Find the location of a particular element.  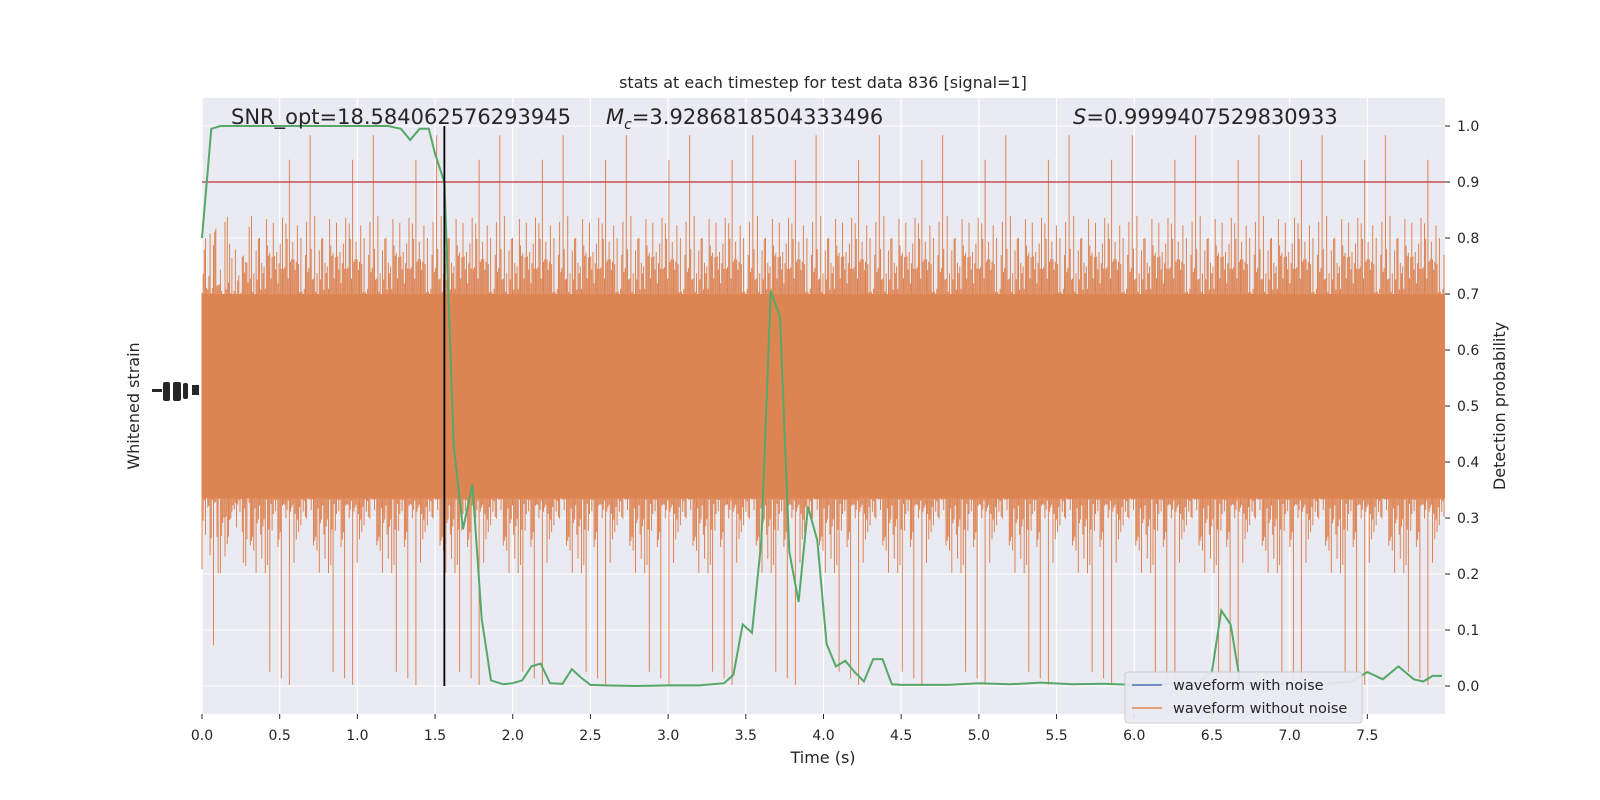

chirp-mass-subscript: c is located at coordinates (628, 125).